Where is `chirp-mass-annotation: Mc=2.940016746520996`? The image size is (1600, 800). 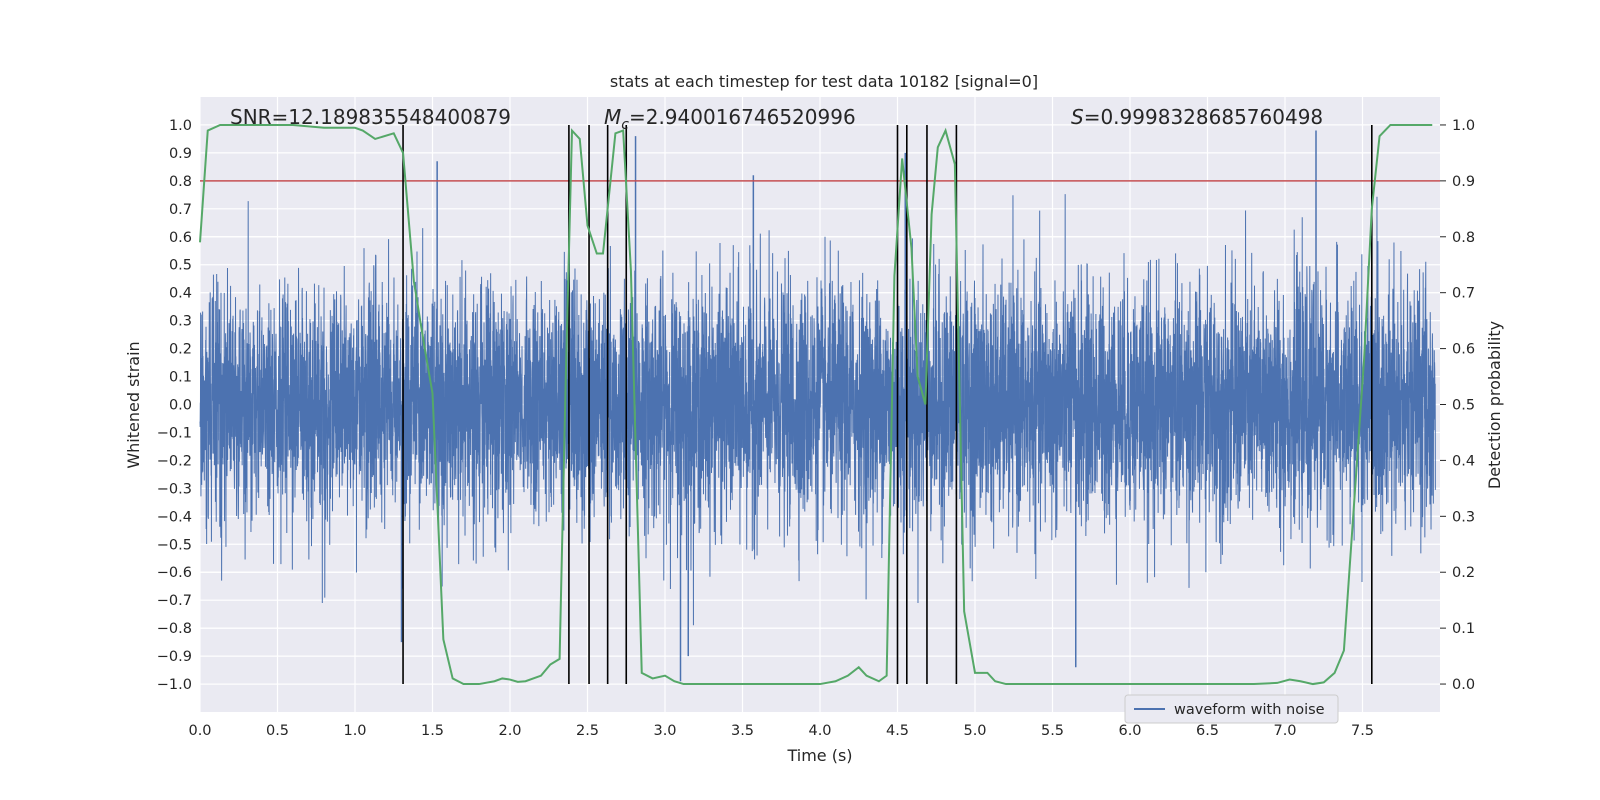
chirp-mass-annotation: Mc=2.940016746520996 is located at coordinates (730, 119).